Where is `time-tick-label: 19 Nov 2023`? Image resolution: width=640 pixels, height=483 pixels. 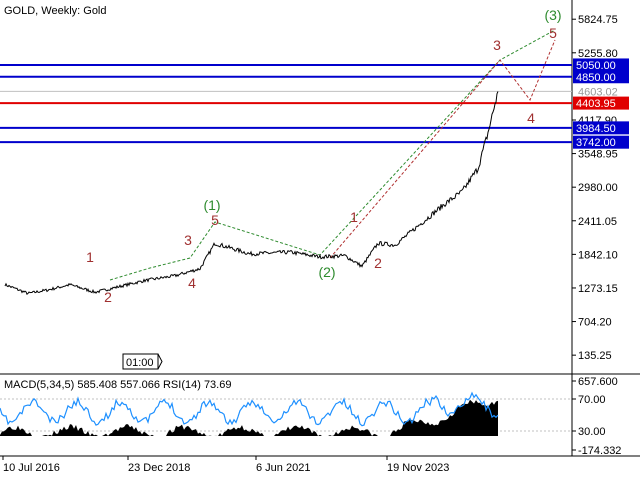
time-tick-label: 19 Nov 2023 is located at coordinates (418, 468).